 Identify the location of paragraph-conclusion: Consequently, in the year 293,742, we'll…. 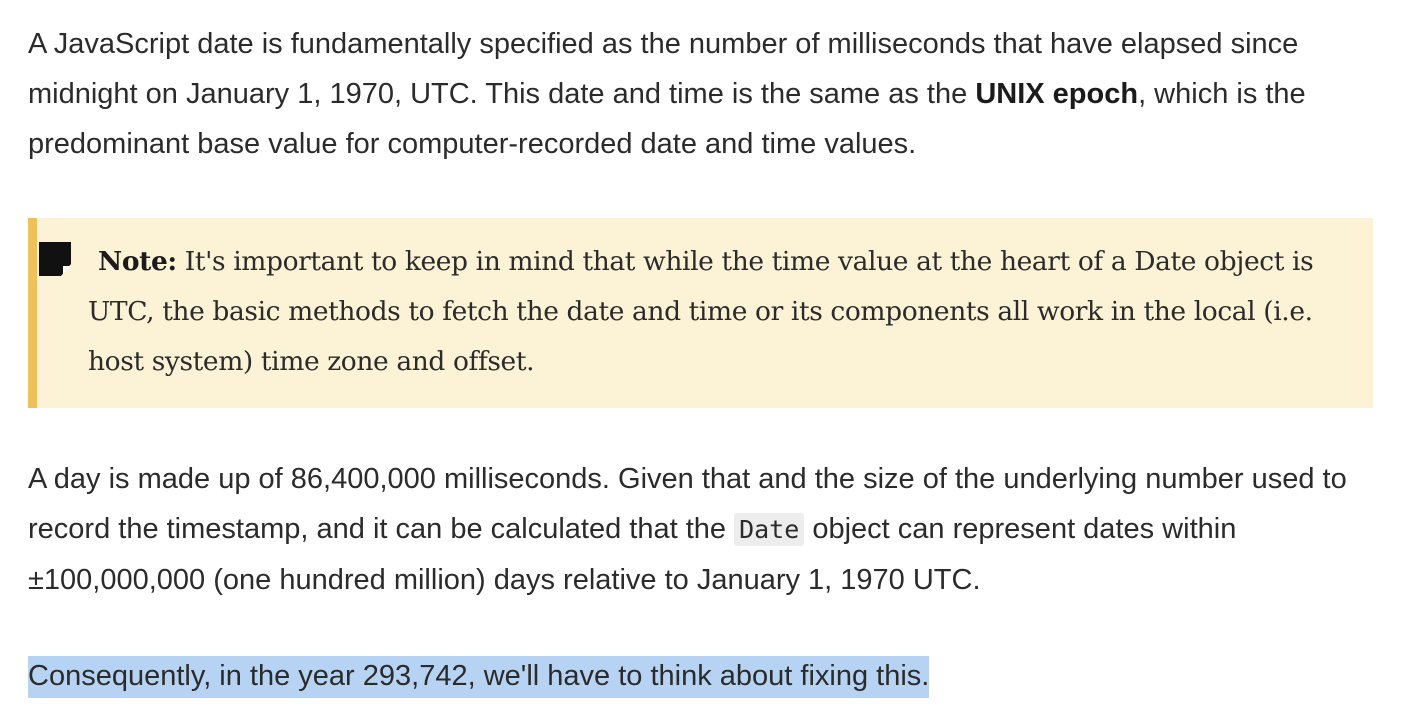
(701, 676).